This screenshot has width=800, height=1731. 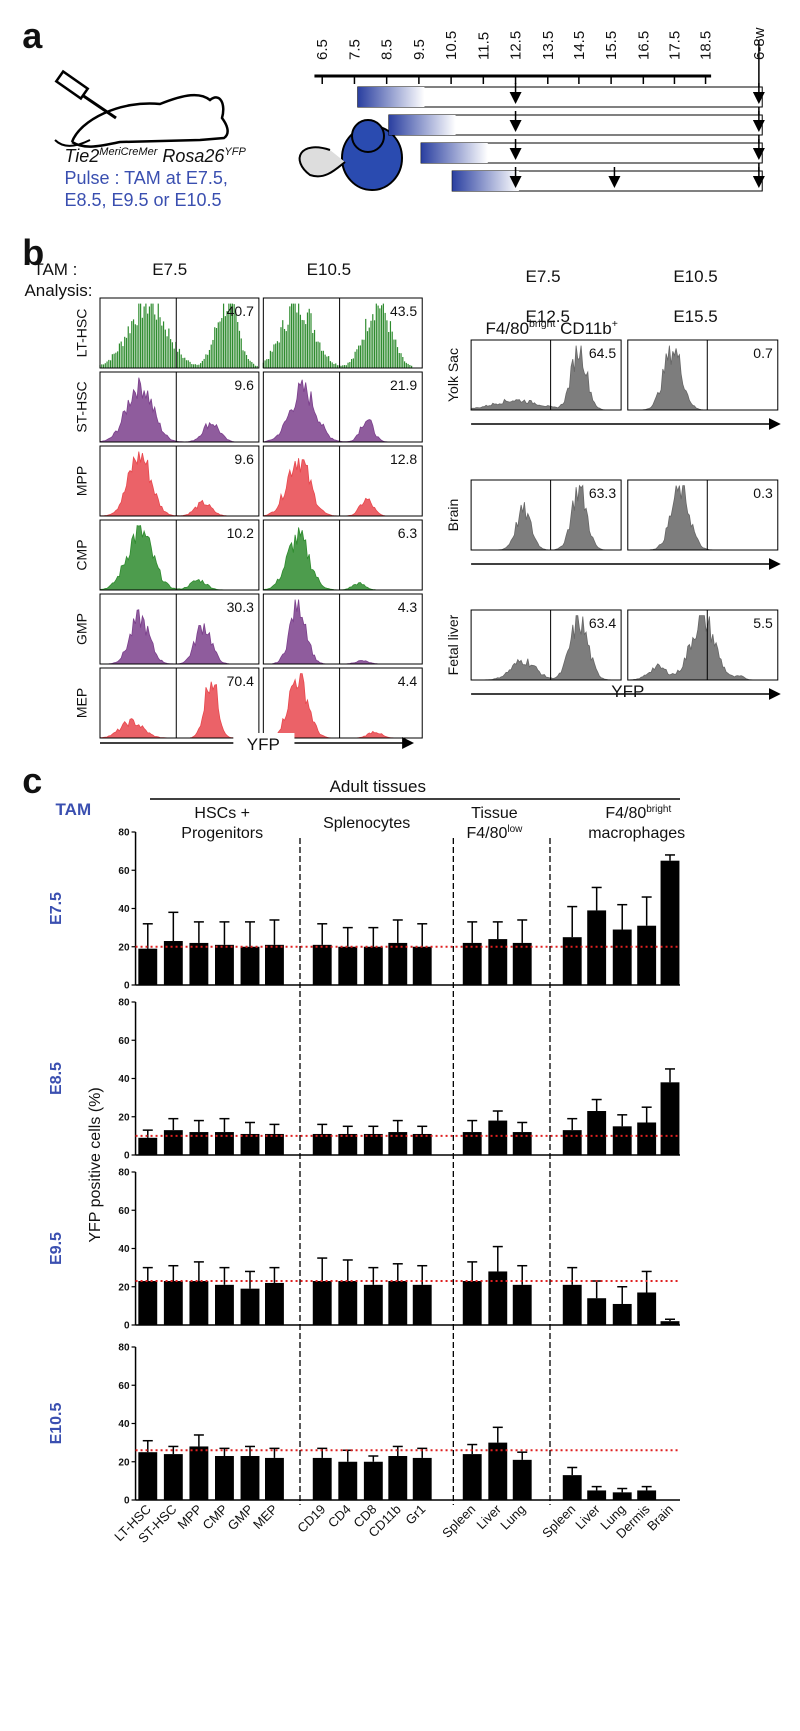 What do you see at coordinates (602, 623) in the screenshot?
I see `percentage: 63.4` at bounding box center [602, 623].